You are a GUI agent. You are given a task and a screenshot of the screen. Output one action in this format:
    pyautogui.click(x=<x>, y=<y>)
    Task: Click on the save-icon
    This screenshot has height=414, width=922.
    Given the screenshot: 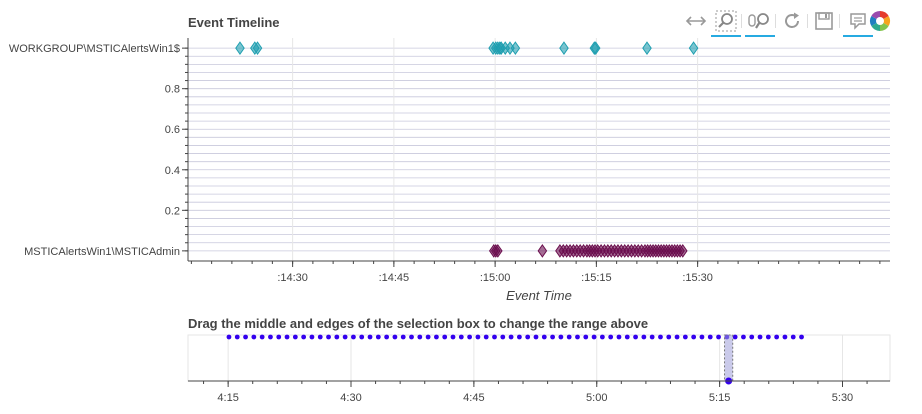 What is the action you would take?
    pyautogui.click(x=824, y=21)
    